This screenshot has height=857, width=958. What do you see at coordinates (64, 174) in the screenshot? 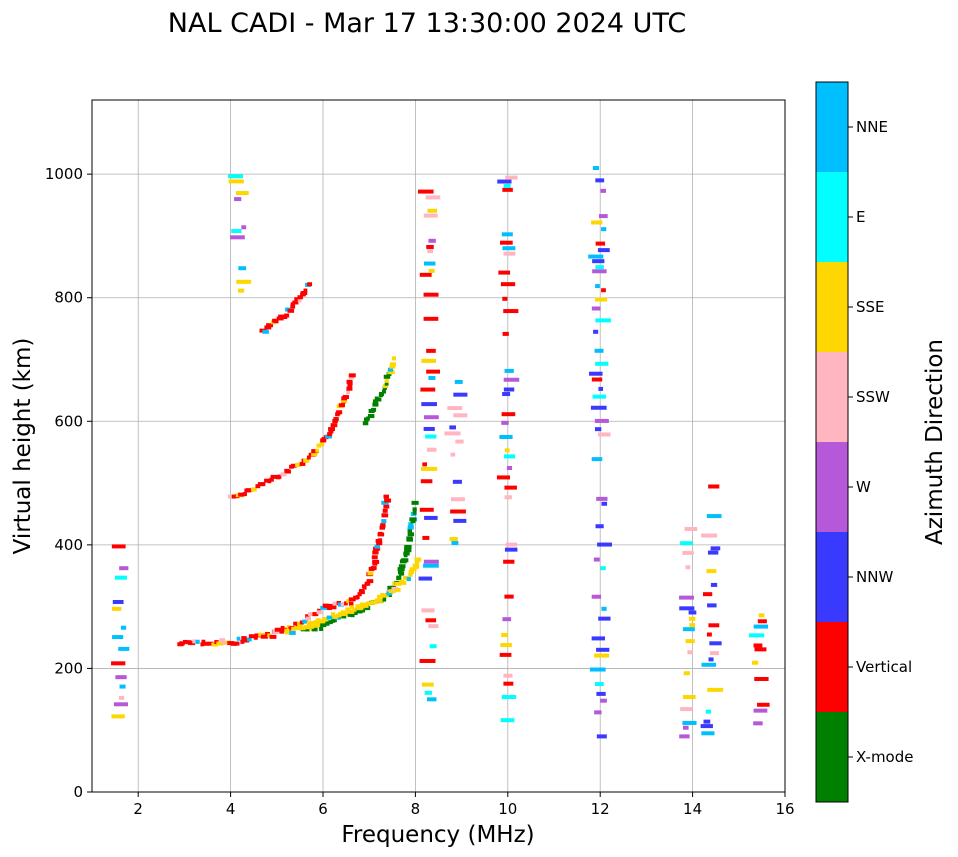
I see `y-tick-label: 1000` at bounding box center [64, 174].